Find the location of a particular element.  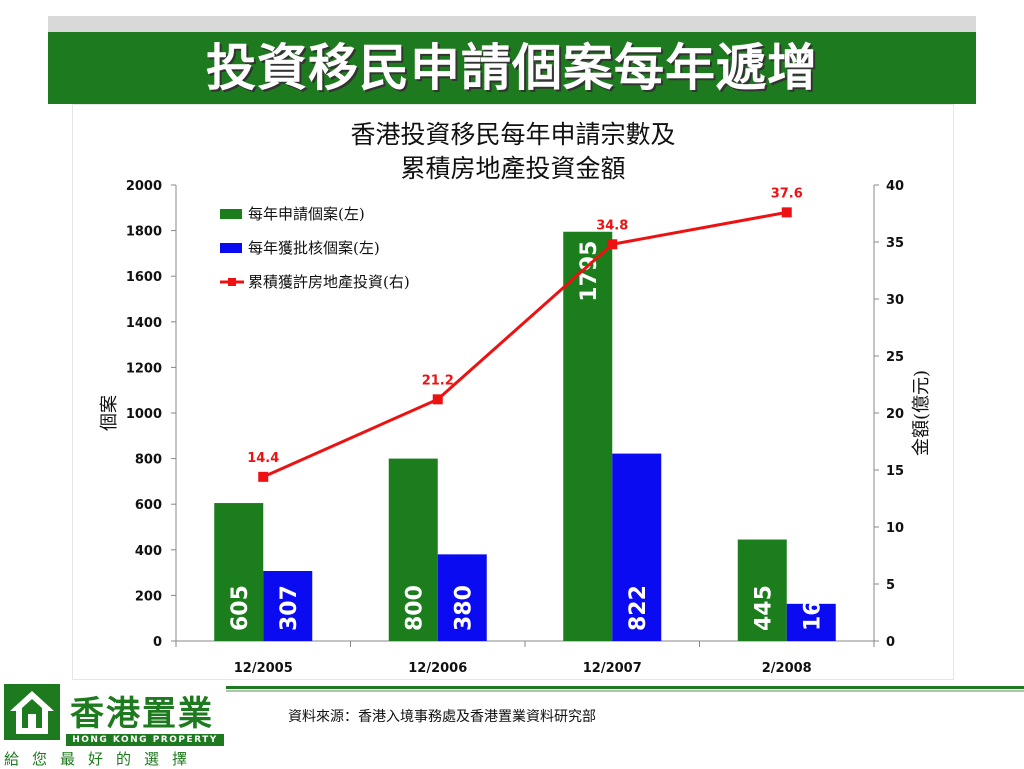

y-tick-label-left: 1600 is located at coordinates (144, 277).